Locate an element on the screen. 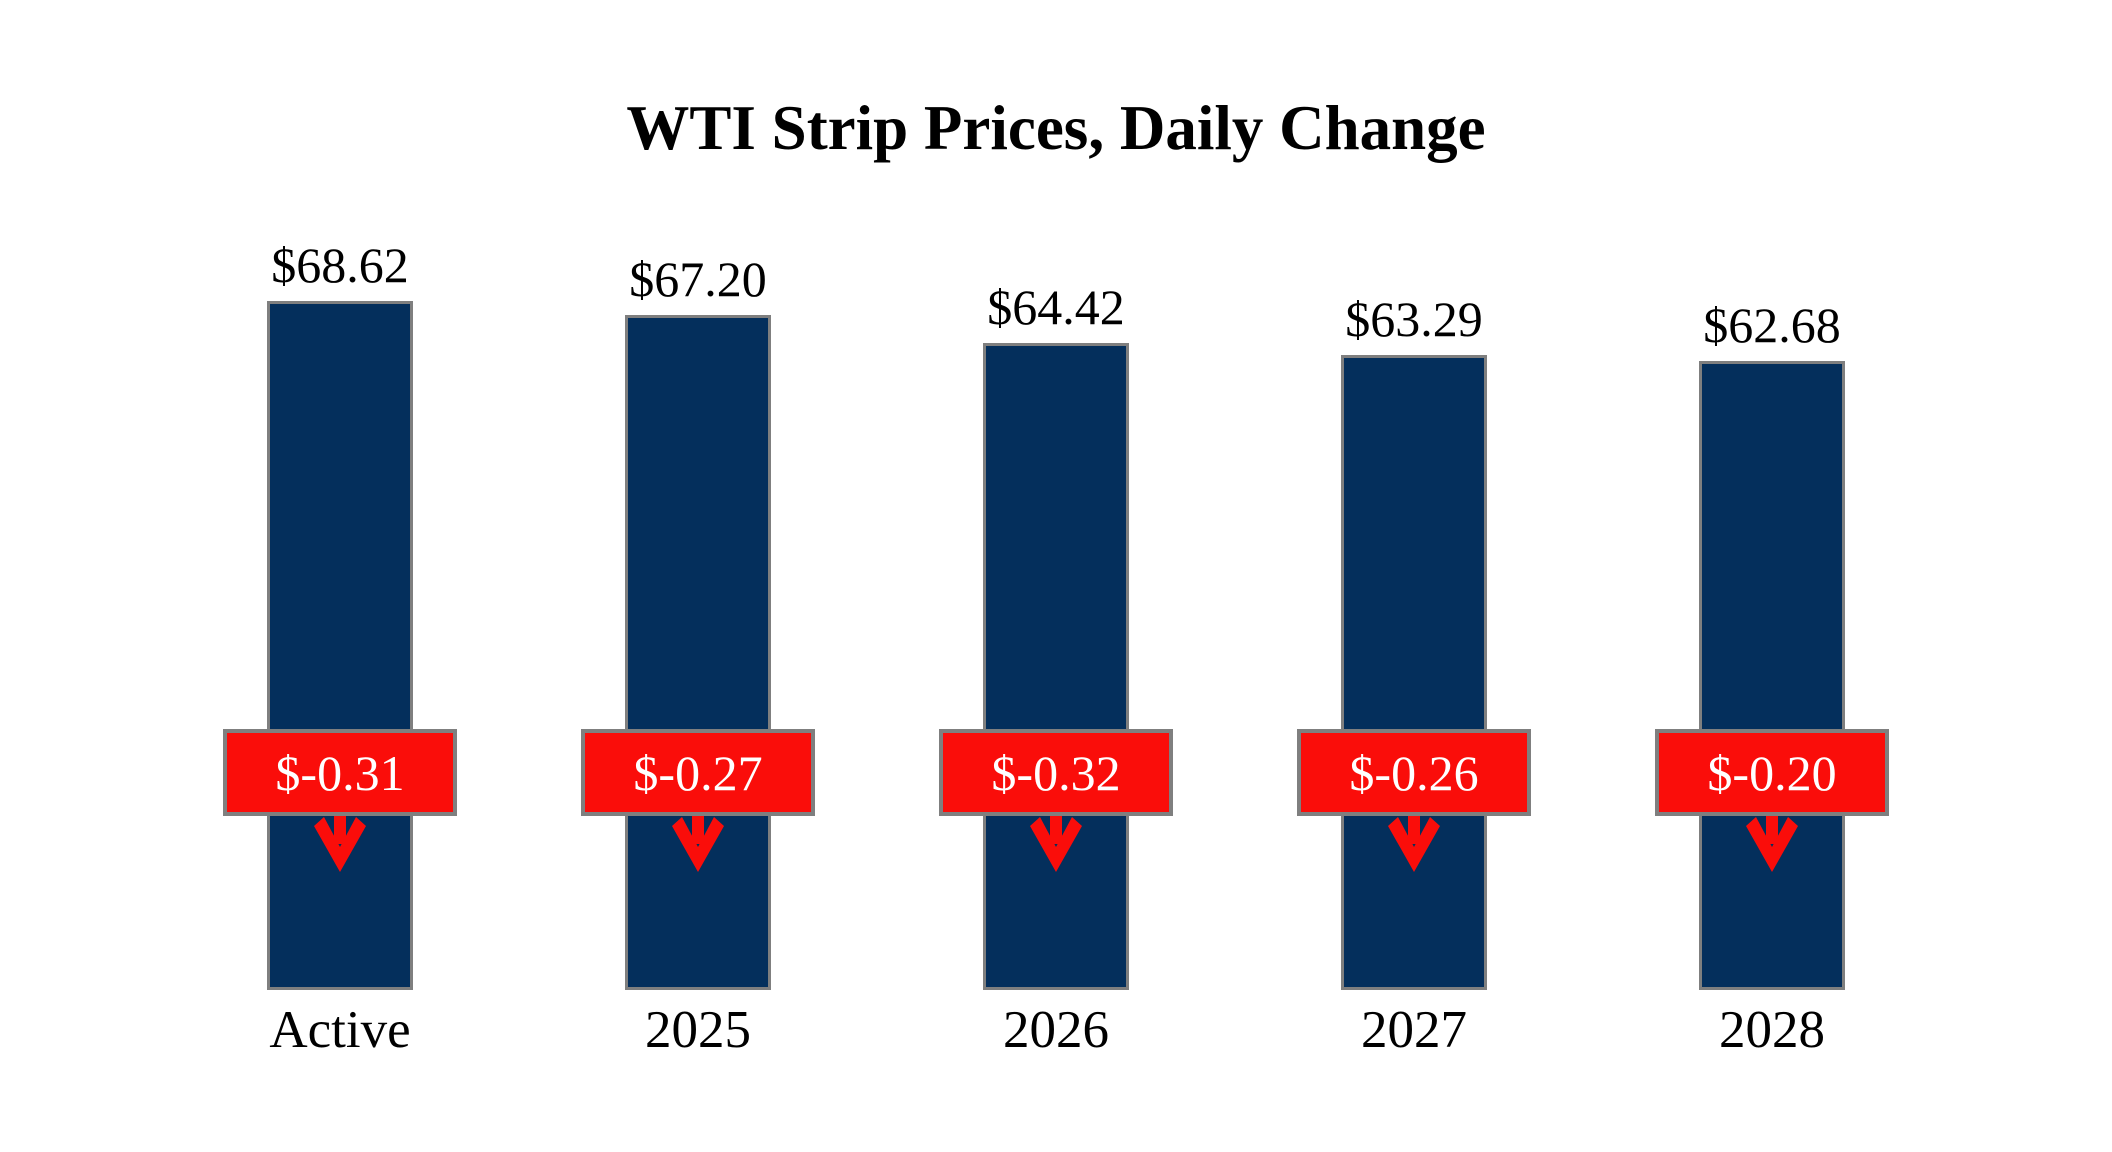  bar-value-label: $67.20 is located at coordinates (698, 279).